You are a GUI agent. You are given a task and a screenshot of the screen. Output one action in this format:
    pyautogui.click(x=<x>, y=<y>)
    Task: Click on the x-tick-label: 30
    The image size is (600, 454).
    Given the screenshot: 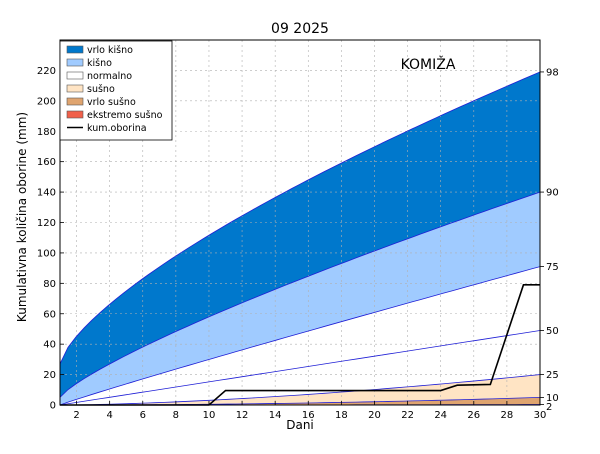 What is the action you would take?
    pyautogui.click(x=540, y=415)
    